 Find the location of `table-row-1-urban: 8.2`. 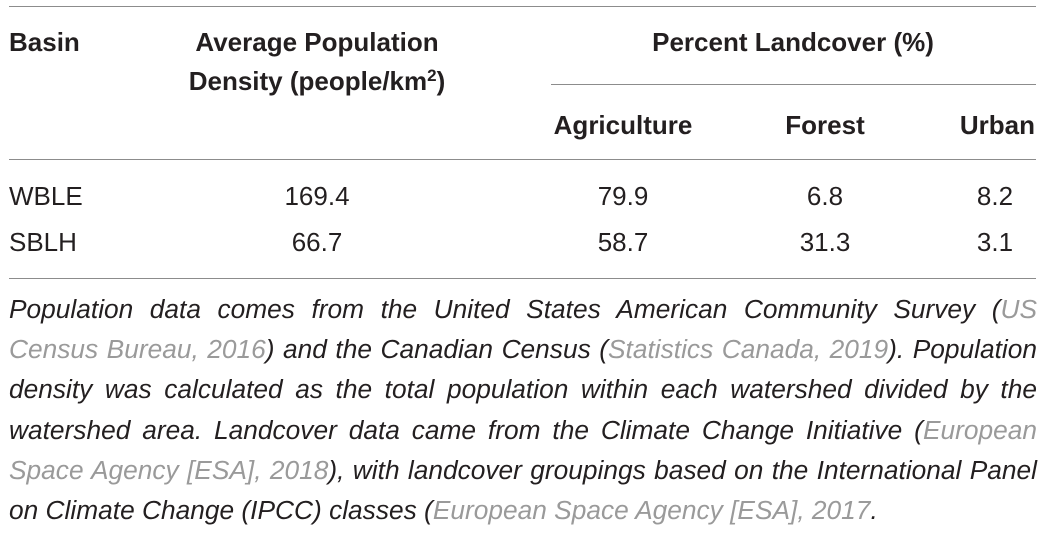

table-row-1-urban: 8.2 is located at coordinates (995, 196).